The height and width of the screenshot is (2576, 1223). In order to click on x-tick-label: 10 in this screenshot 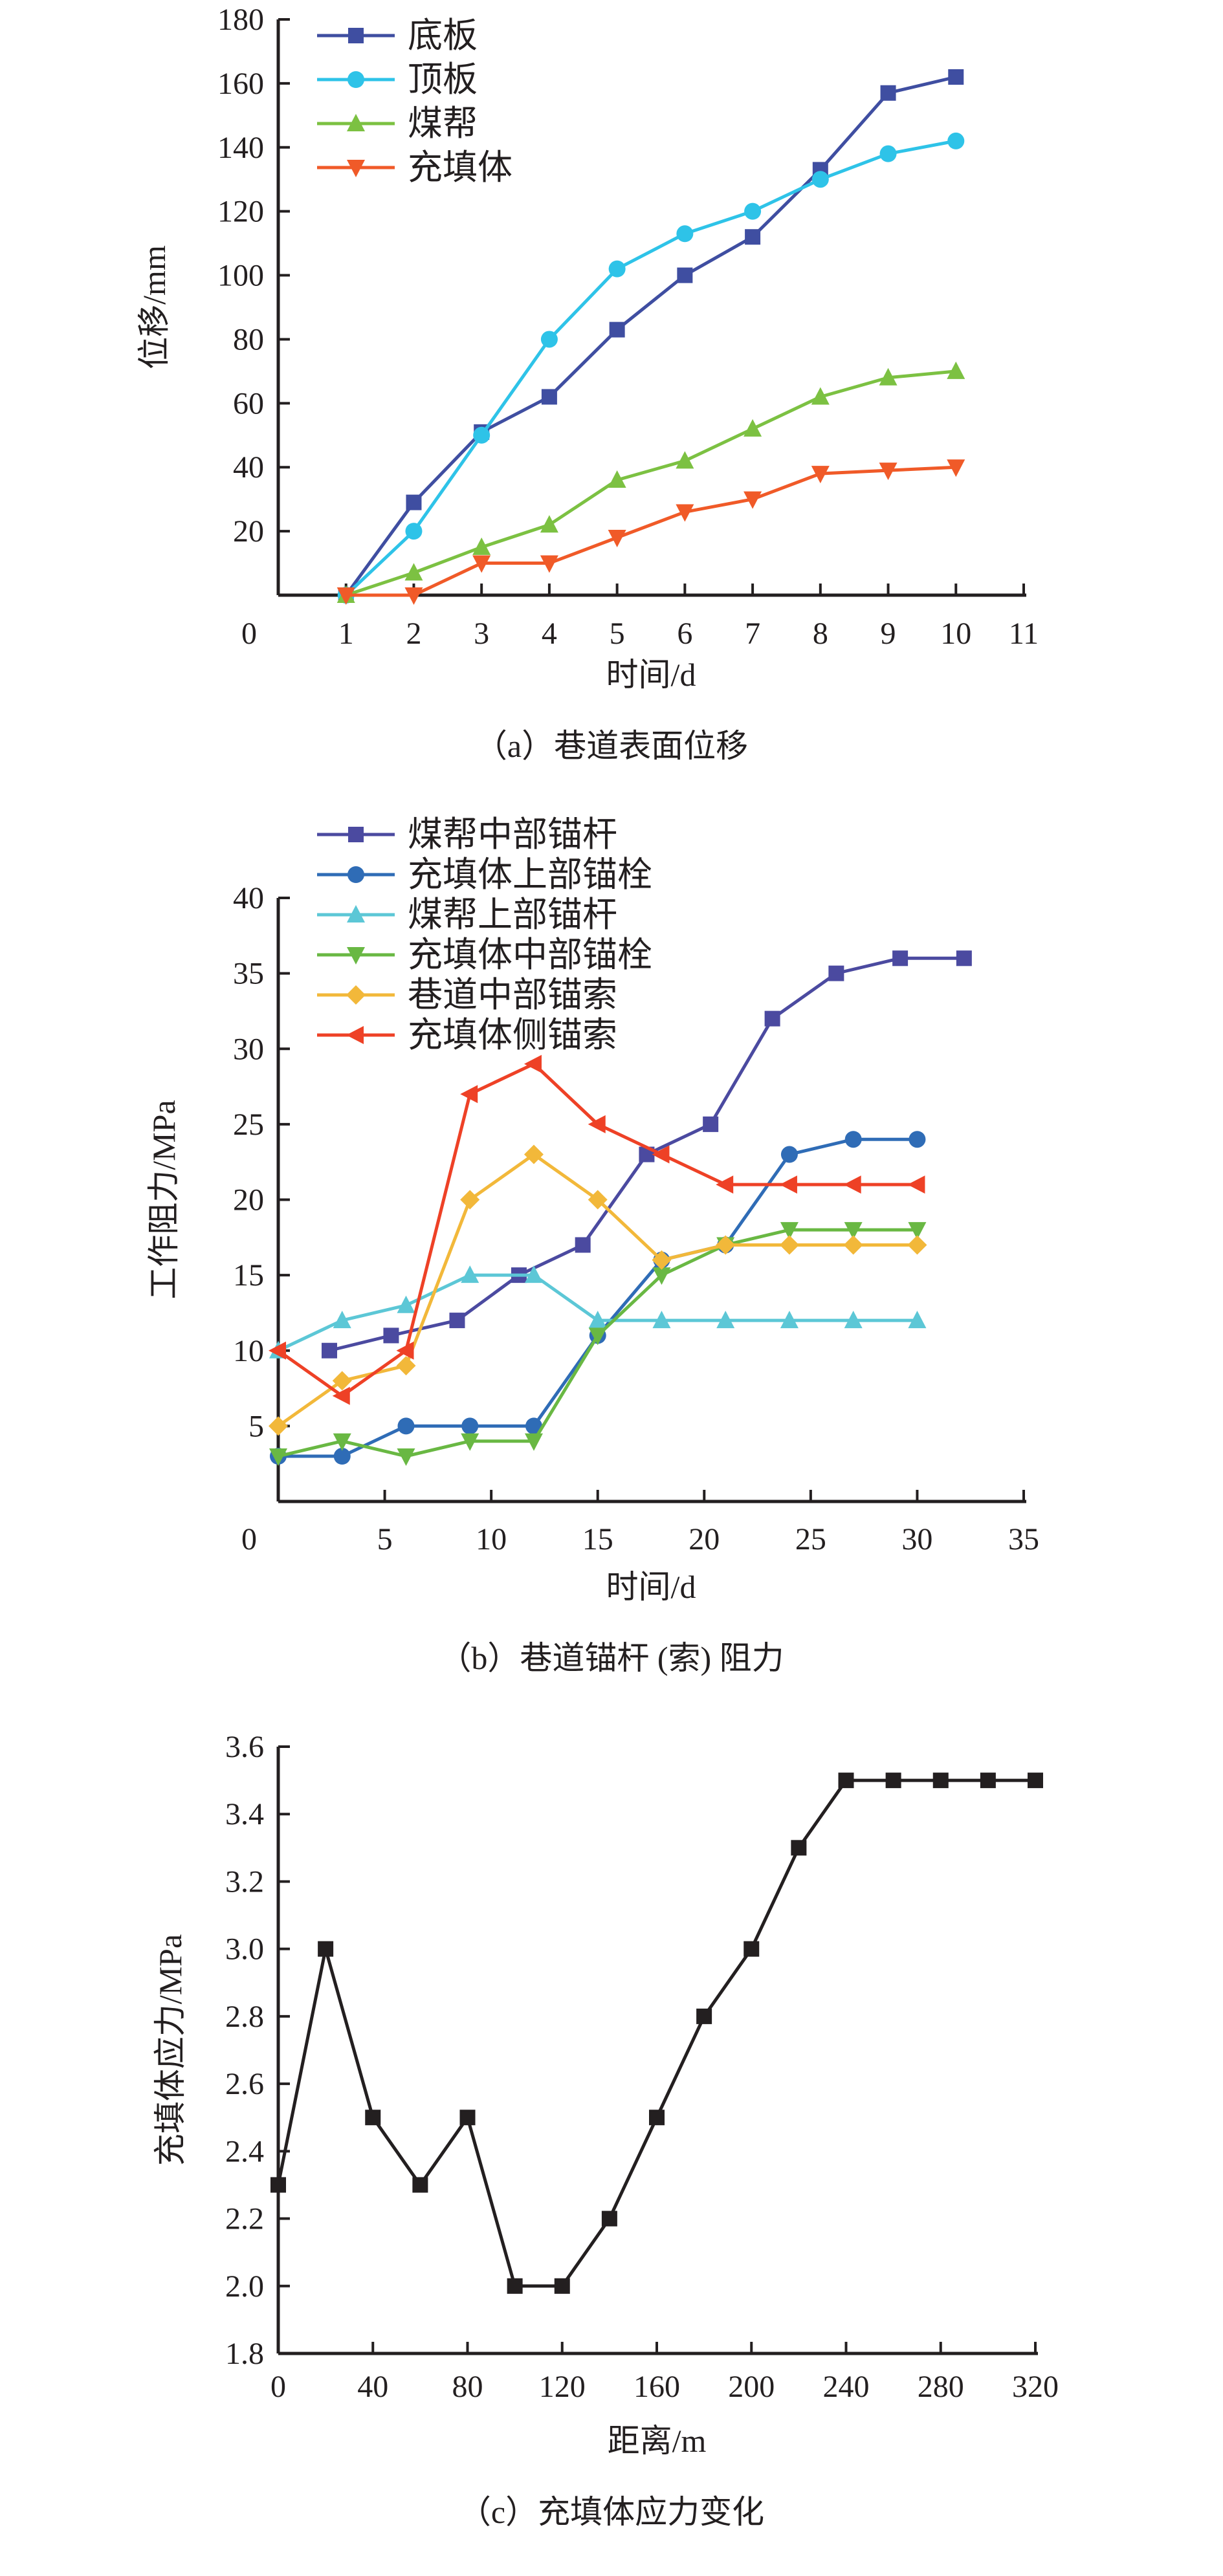, I will do `click(491, 1539)`.